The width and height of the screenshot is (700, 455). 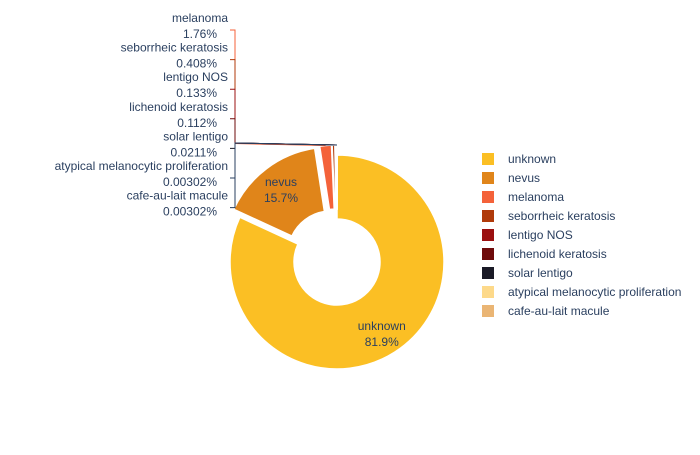 I want to click on legend-item-lentigo-nos: lentigo NOS, so click(x=527, y=235).